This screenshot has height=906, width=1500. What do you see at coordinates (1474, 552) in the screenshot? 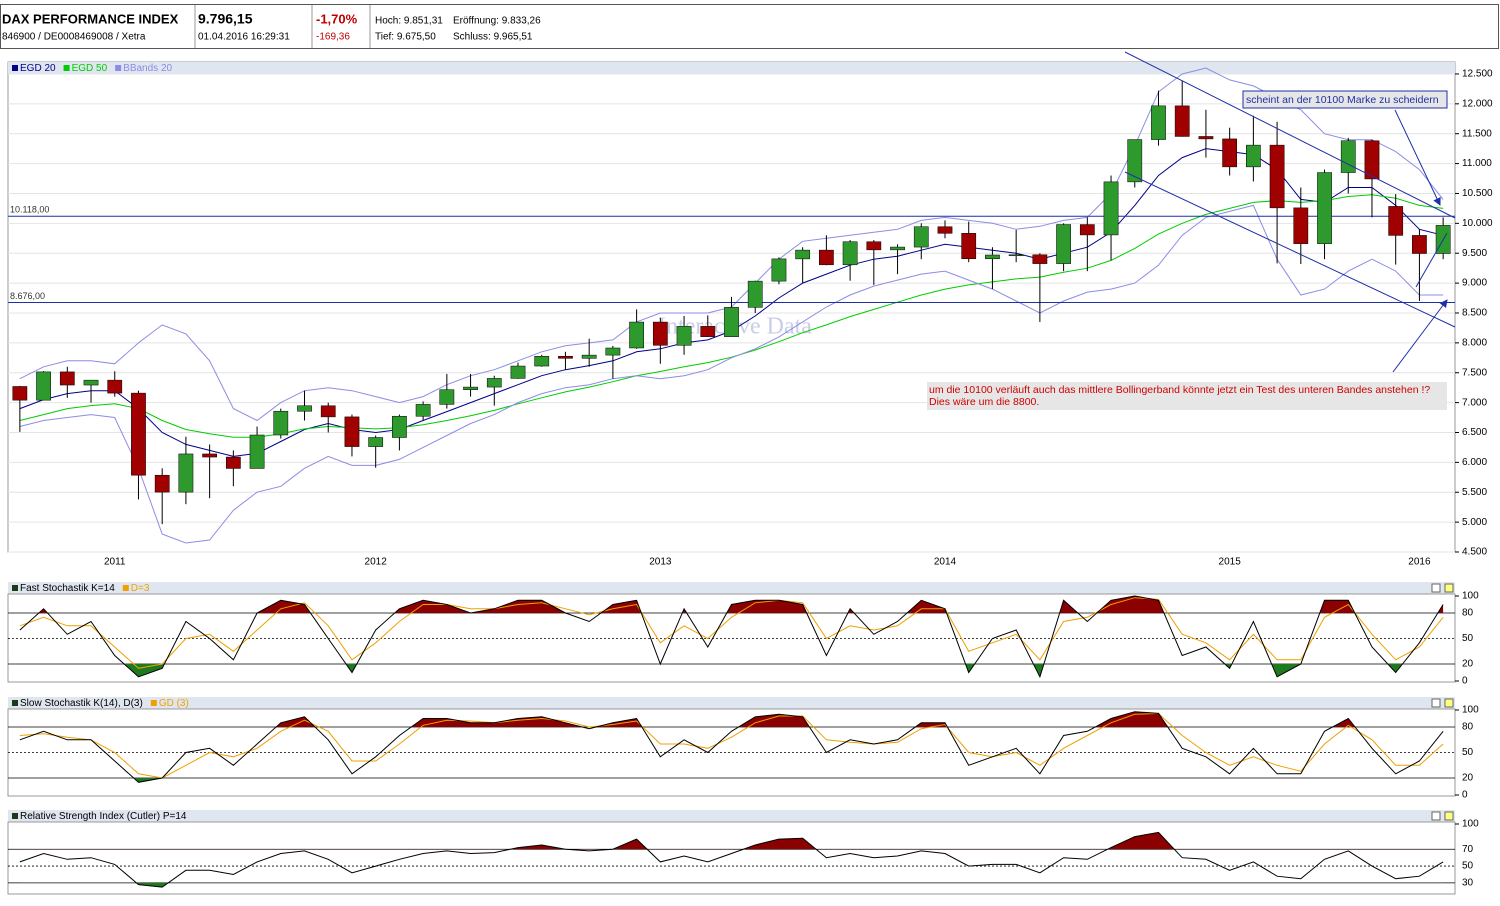
I see `y-tick-label: 4.500` at bounding box center [1474, 552].